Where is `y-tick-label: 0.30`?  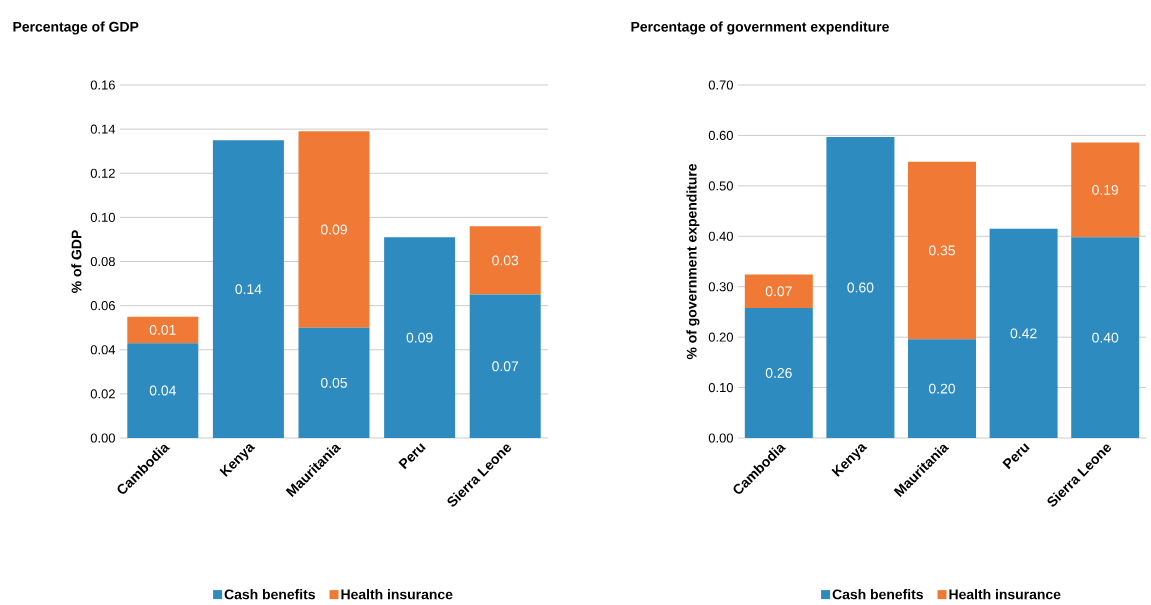 y-tick-label: 0.30 is located at coordinates (720, 287).